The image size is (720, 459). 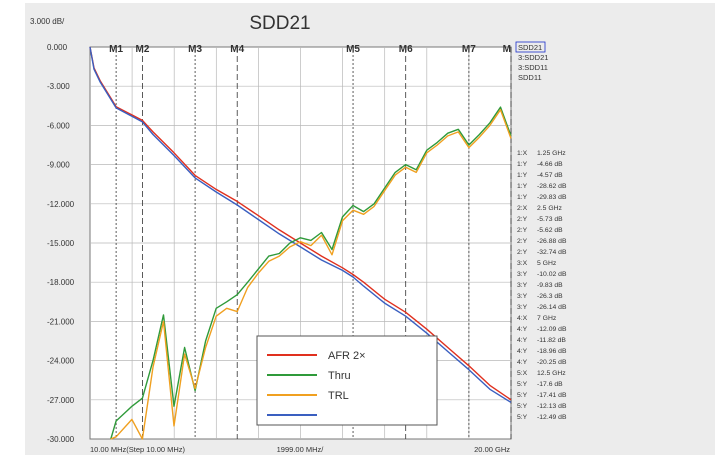 What do you see at coordinates (550, 175) in the screenshot?
I see `readout-value: -4.57 dB` at bounding box center [550, 175].